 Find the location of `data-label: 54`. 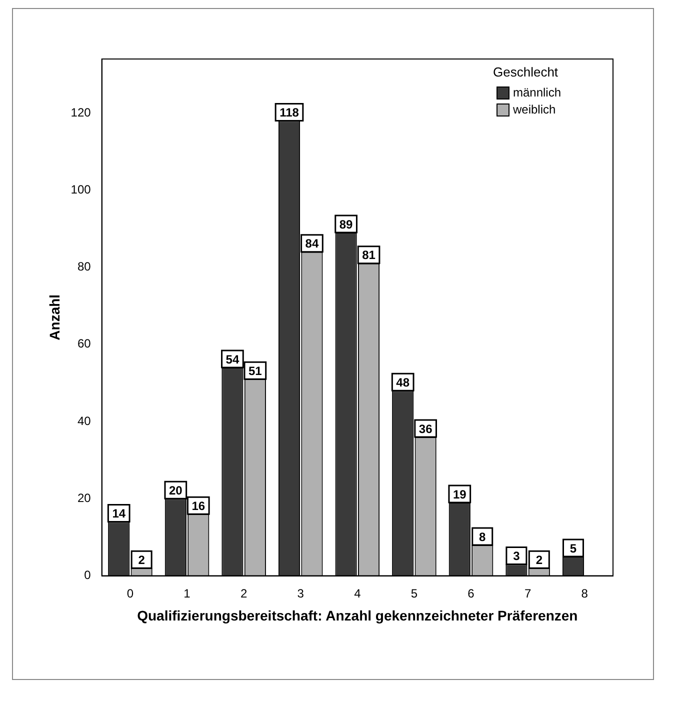

data-label: 54 is located at coordinates (233, 359).